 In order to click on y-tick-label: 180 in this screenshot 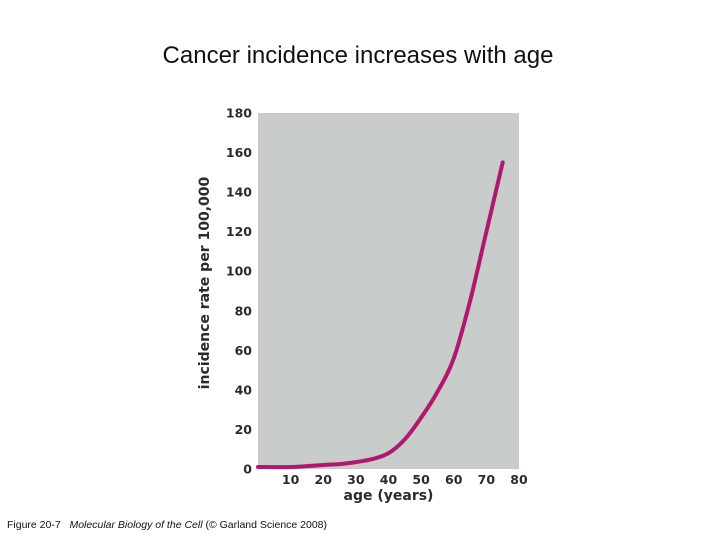, I will do `click(239, 113)`.